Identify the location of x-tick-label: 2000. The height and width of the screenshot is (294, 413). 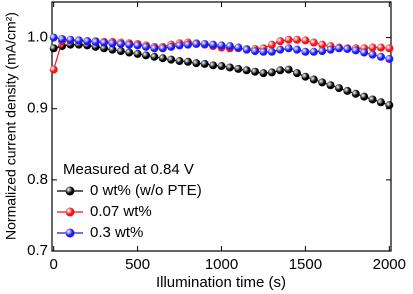
(389, 264).